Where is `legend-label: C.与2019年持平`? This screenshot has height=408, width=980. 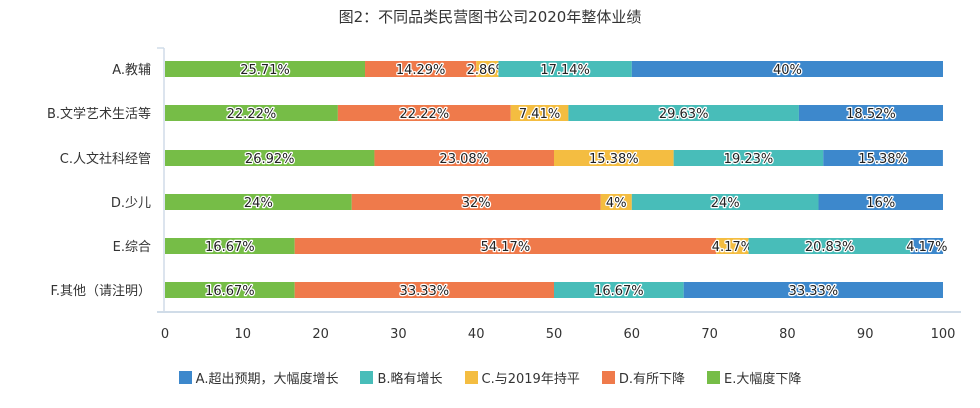 legend-label: C.与2019年持平 is located at coordinates (530, 379).